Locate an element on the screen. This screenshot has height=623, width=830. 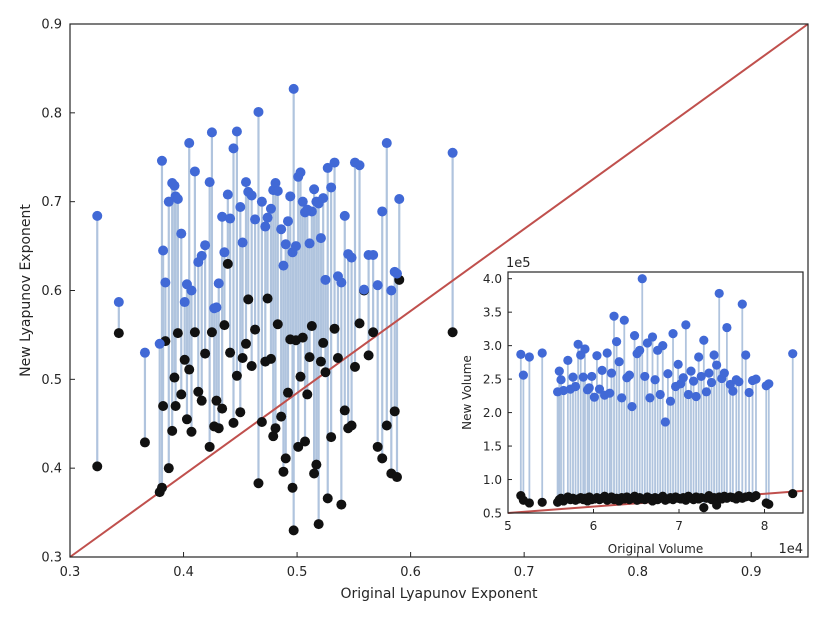
inset-y-tick-label: 3.5 is located at coordinates (492, 313).